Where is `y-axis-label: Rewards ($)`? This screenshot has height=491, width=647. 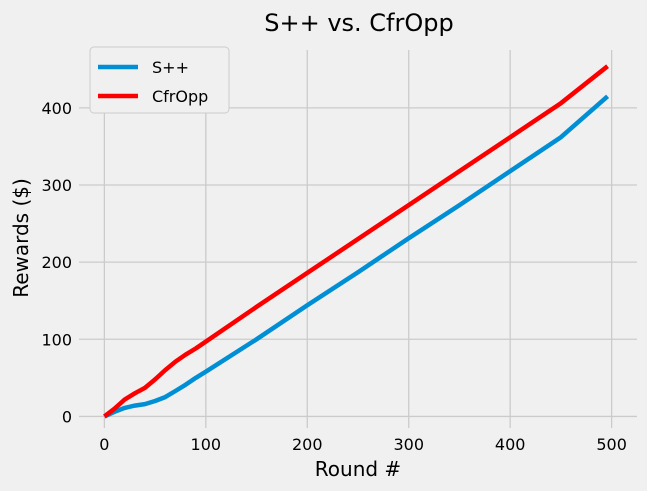
y-axis-label: Rewards ($) is located at coordinates (21, 238).